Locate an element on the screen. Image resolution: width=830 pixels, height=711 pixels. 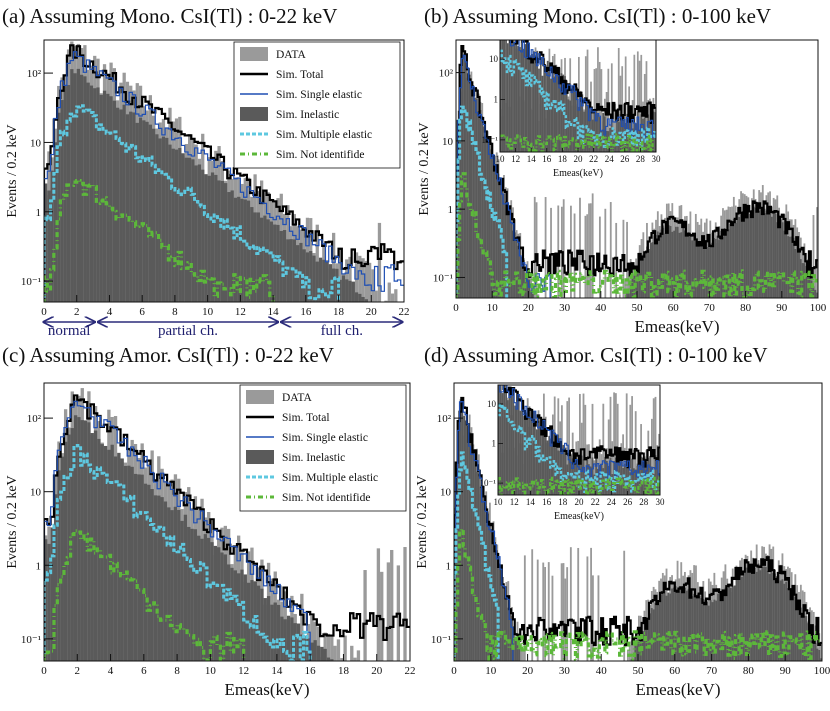
inset-x-tick-label: 20 is located at coordinates (579, 159).